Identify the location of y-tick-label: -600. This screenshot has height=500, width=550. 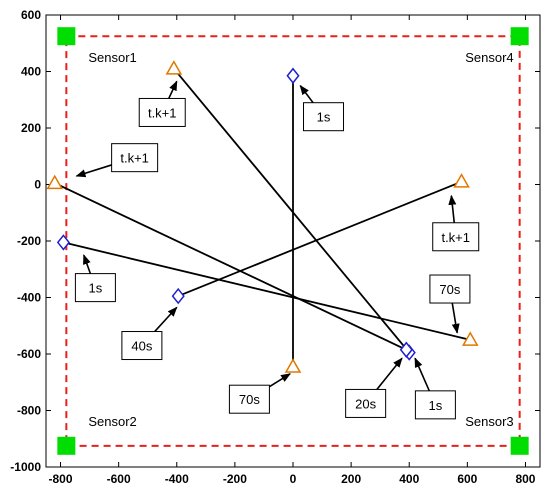
(29, 354).